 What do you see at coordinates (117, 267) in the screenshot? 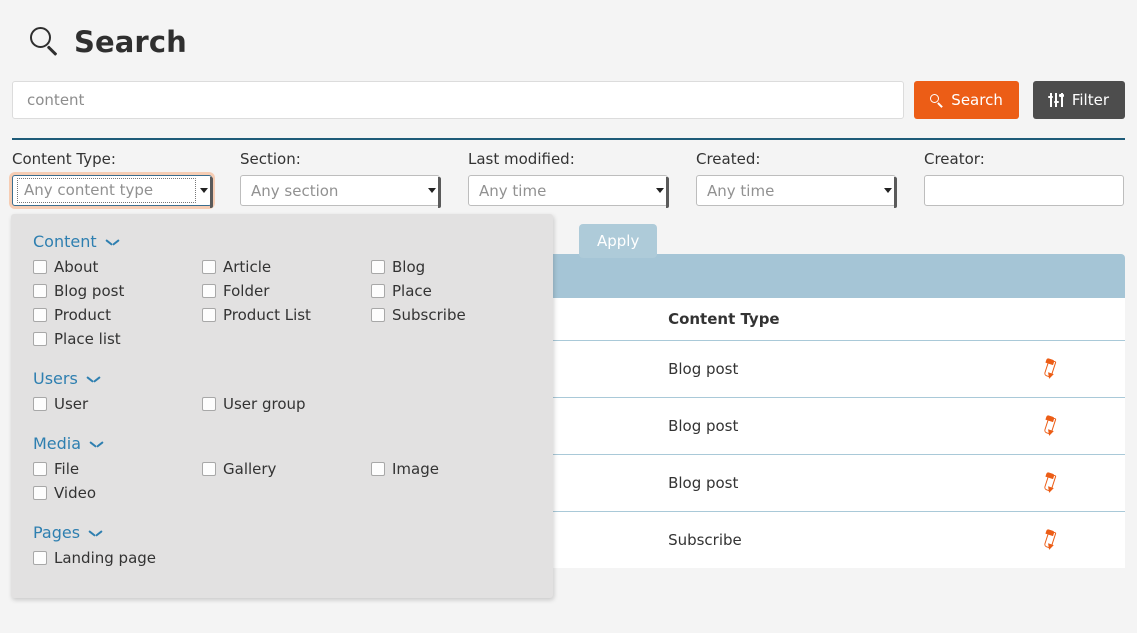
I see `checkbox-item-about: About` at bounding box center [117, 267].